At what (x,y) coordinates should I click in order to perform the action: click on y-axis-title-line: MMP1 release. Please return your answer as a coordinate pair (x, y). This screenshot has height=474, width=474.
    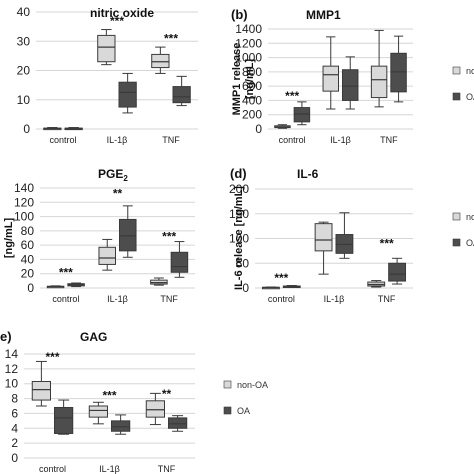
    Looking at the image, I should click on (237, 79).